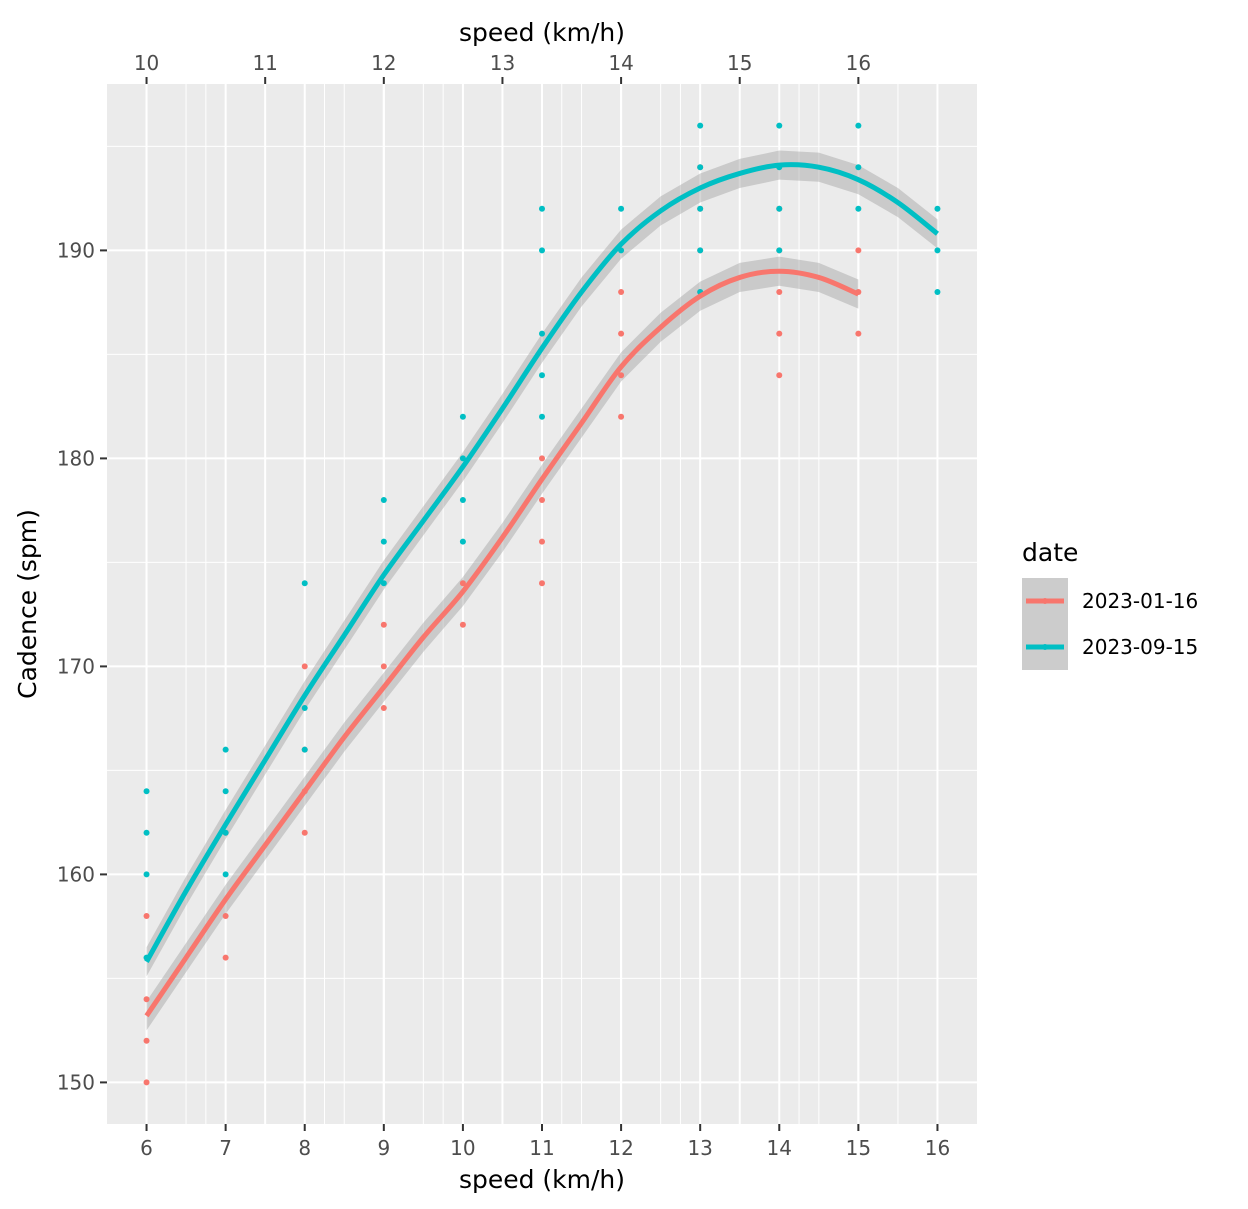 This screenshot has height=1209, width=1248. I want to click on y-axis-title: Cadence (spm), so click(27, 604).